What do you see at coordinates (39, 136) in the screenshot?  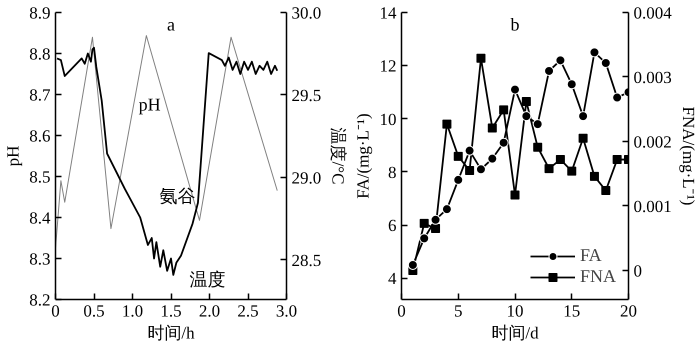 I see `y-tick-label: 8.6` at bounding box center [39, 136].